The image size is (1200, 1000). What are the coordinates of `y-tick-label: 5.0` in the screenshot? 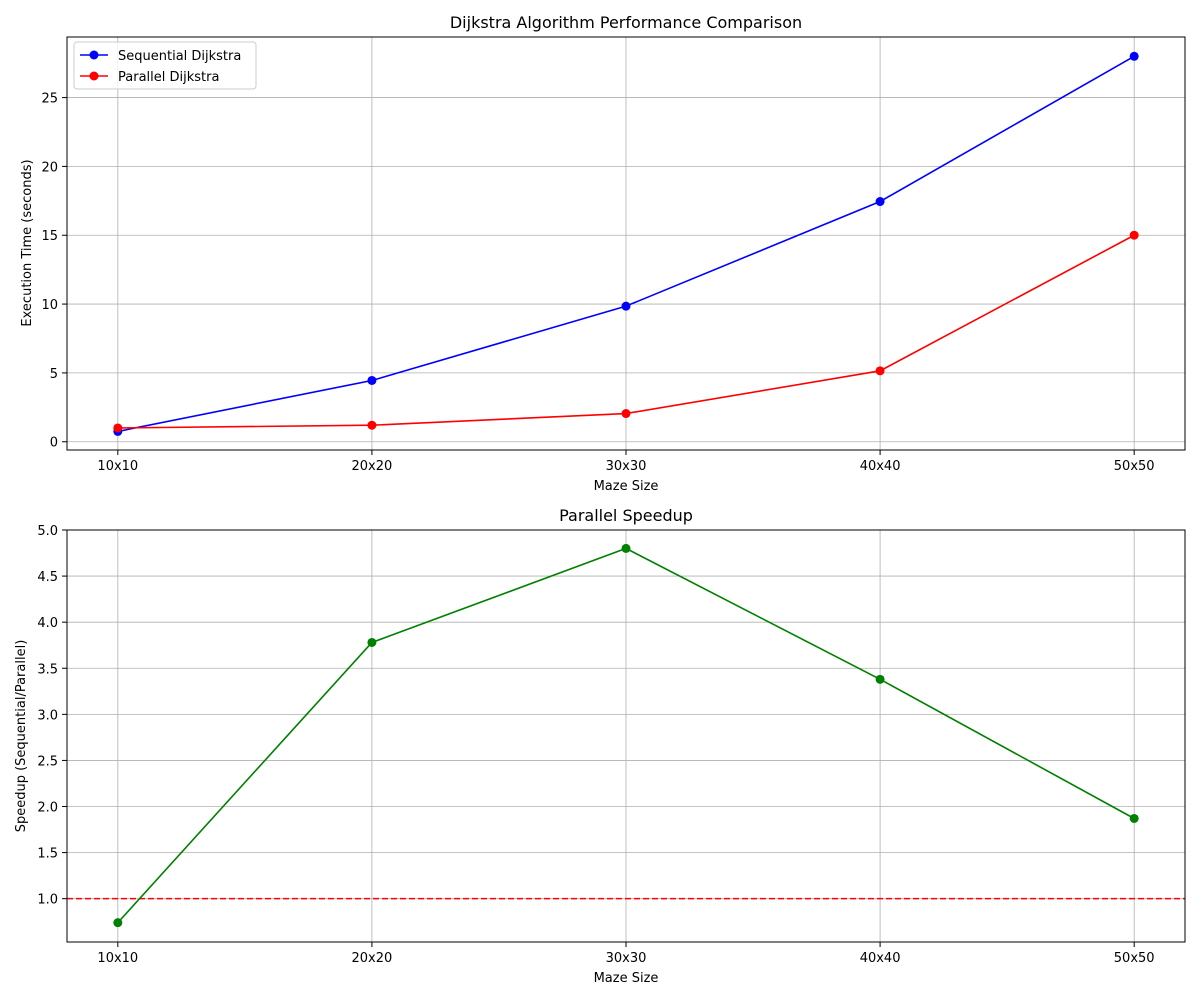 It's located at (47, 531).